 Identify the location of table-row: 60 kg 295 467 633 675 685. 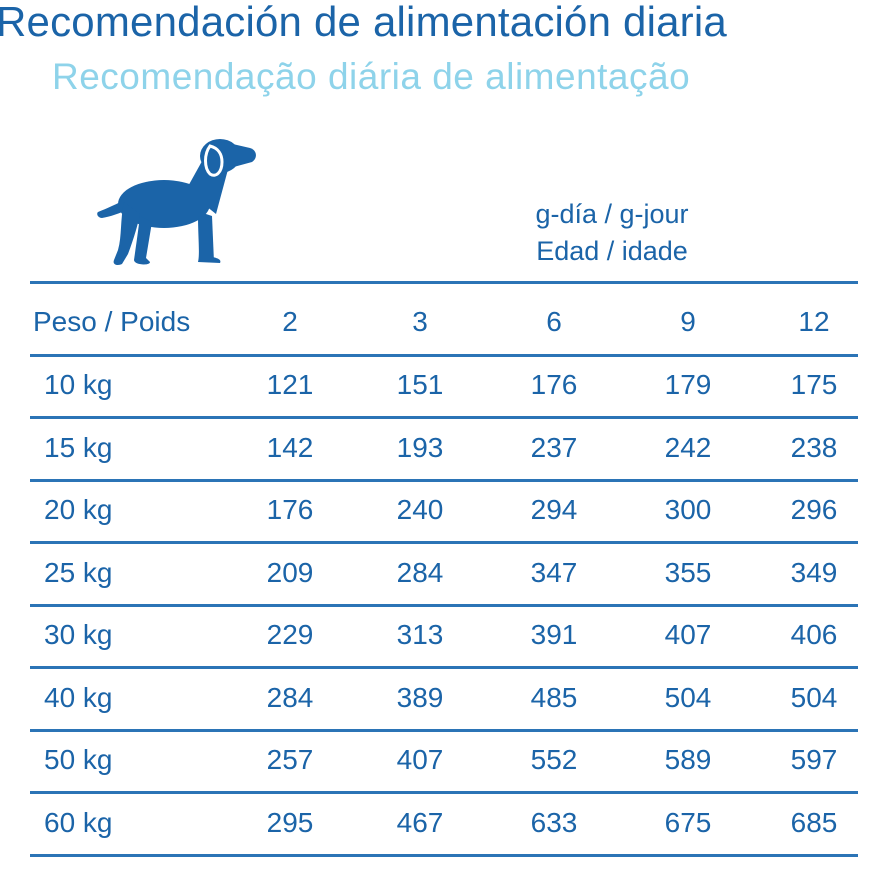
(440, 823).